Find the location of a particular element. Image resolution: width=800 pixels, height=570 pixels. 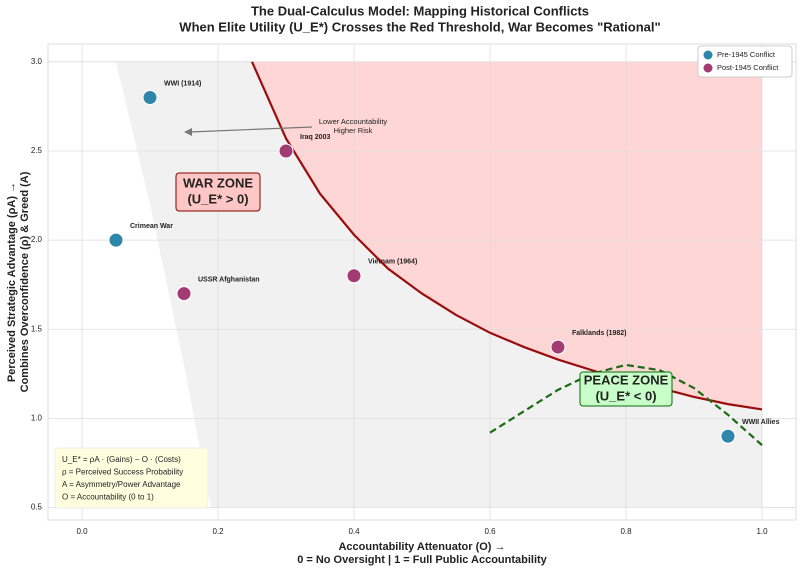

formula-text: ρ = Perceived Success Probability is located at coordinates (122, 472).